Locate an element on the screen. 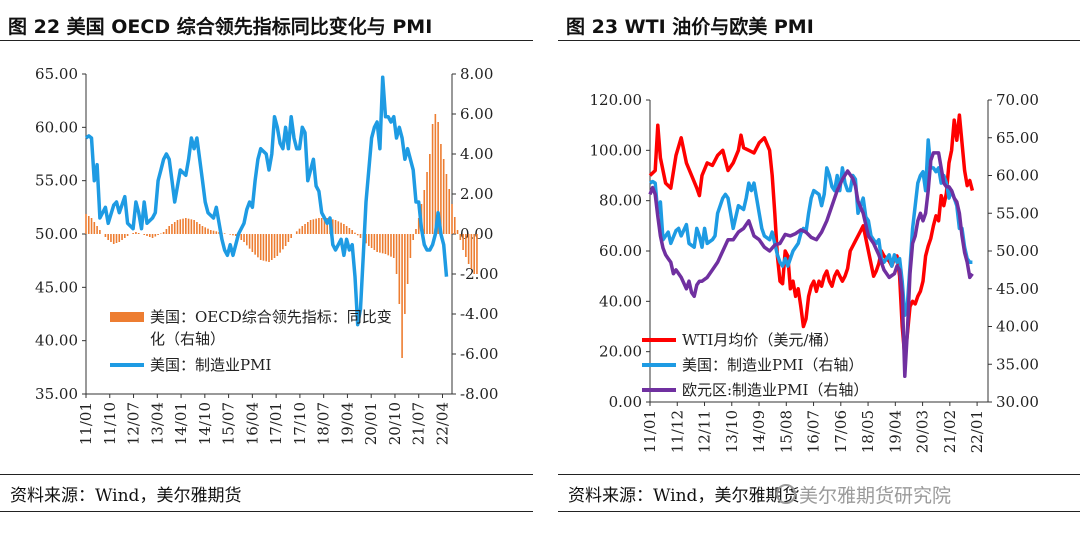  watermark-text: 美尔雅期货研究院 is located at coordinates (875, 496).